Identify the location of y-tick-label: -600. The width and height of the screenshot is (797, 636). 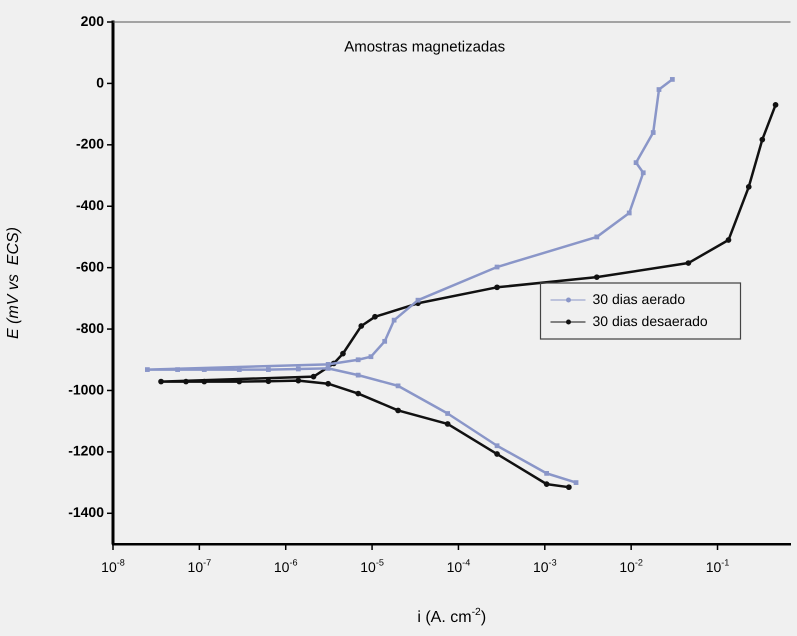
(90, 266).